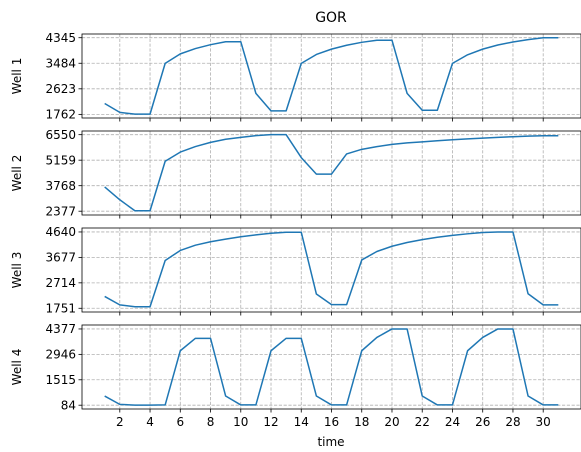  Describe the element at coordinates (120, 422) in the screenshot. I see `x-tick-label: 2` at that location.